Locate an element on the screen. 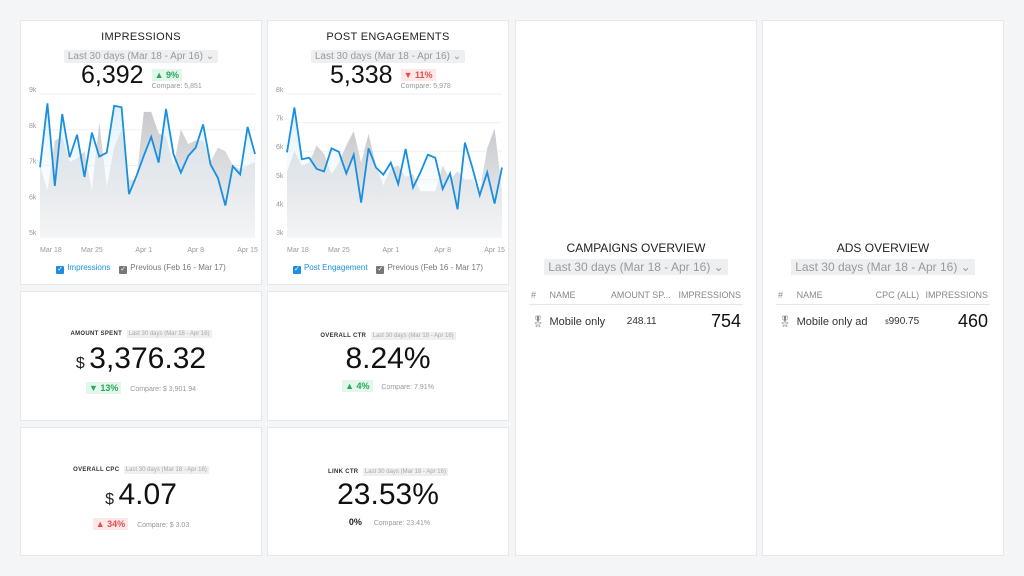 The image size is (1024, 576). compare-text: Compare: $ 3.03 is located at coordinates (163, 525).